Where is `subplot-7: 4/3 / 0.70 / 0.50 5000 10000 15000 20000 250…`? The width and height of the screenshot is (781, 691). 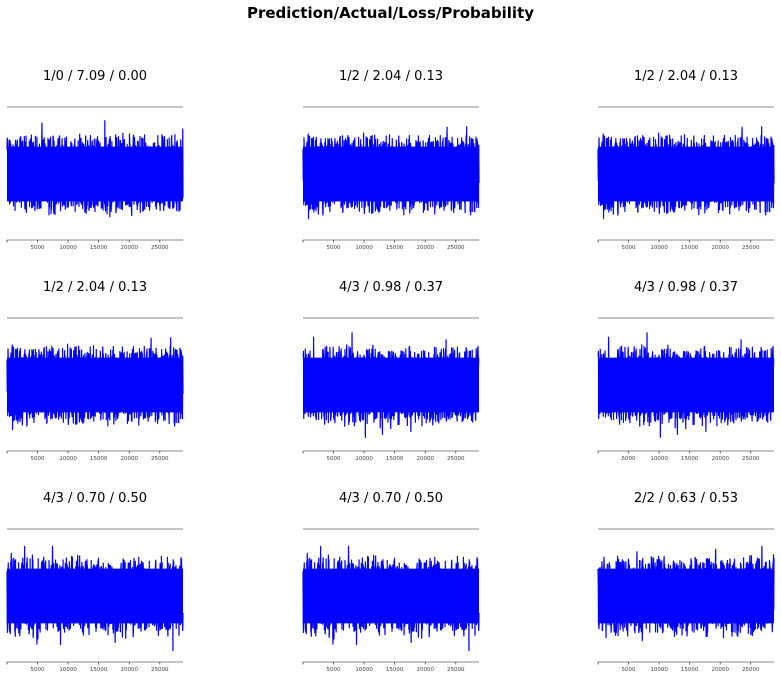
subplot-7: 4/3 / 0.70 / 0.50 5000 10000 15000 20000 250… is located at coordinates (95, 582).